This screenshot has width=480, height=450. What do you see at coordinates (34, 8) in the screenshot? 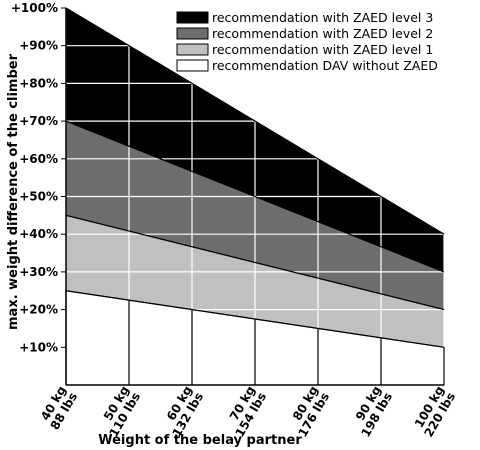
I see `y-tick-label: +100%` at bounding box center [34, 8].